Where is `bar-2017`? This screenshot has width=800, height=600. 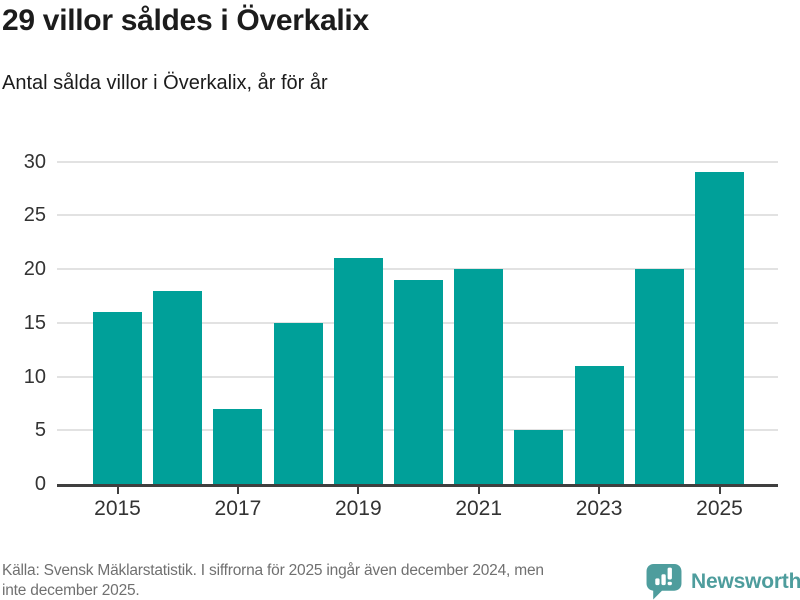
bar-2017 is located at coordinates (238, 446).